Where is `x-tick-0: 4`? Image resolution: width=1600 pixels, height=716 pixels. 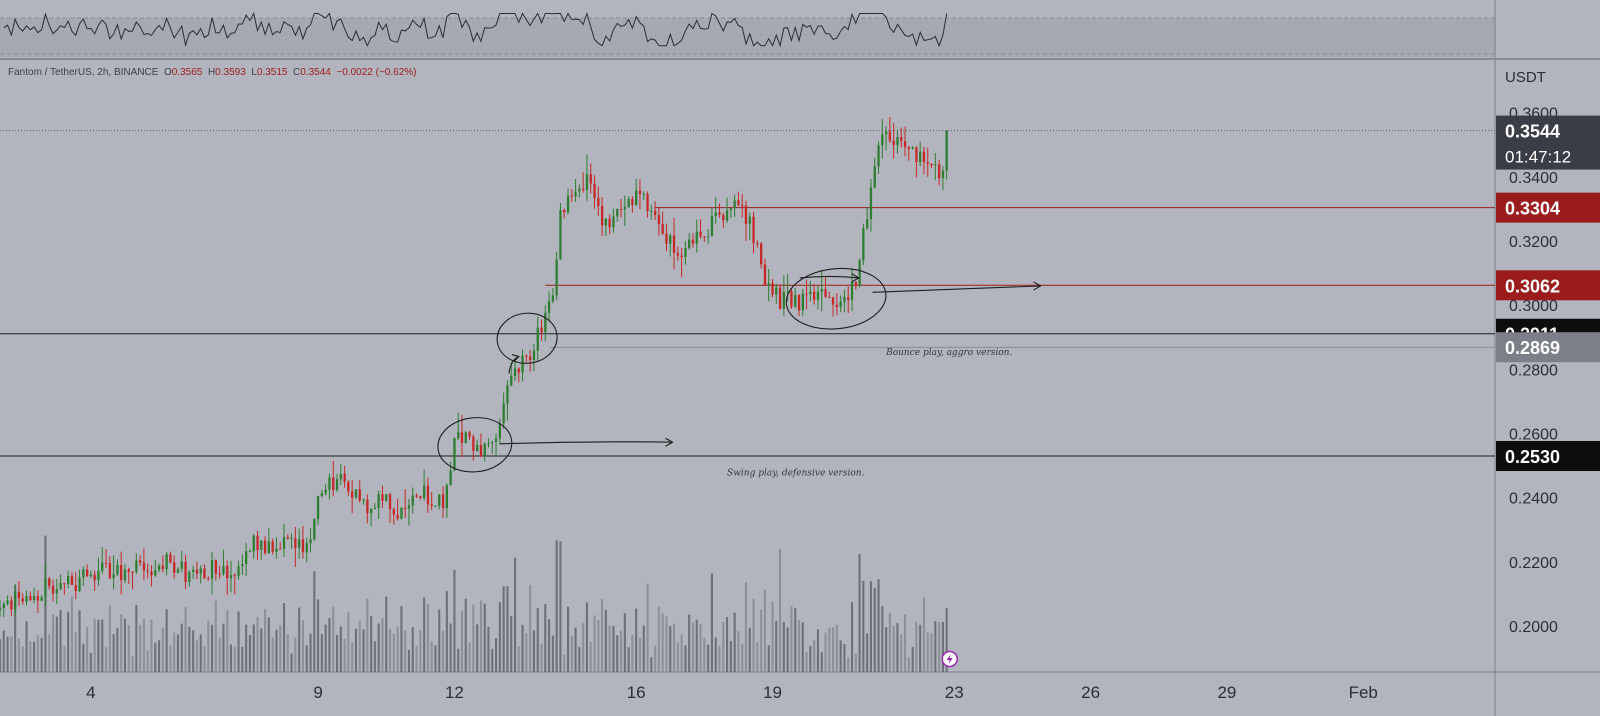
x-tick-0: 4 is located at coordinates (90, 692).